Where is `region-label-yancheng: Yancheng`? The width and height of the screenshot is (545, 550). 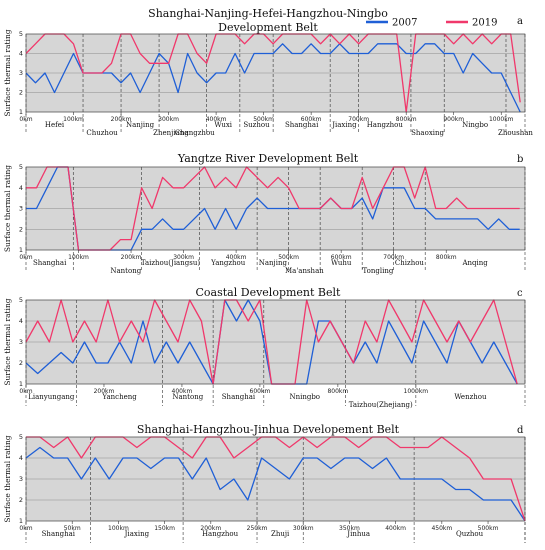
region-label-yancheng: Yancheng is located at coordinates (119, 397).